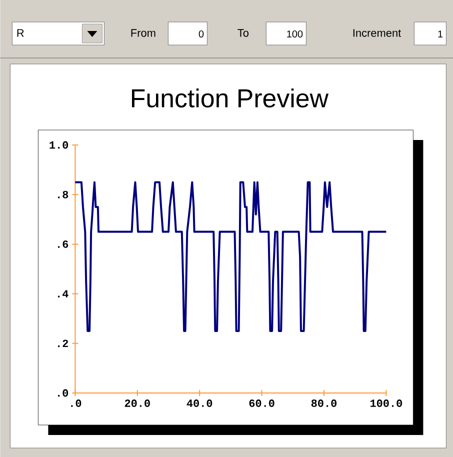  Describe the element at coordinates (63, 294) in the screenshot. I see `y-tick-label: .4` at that location.